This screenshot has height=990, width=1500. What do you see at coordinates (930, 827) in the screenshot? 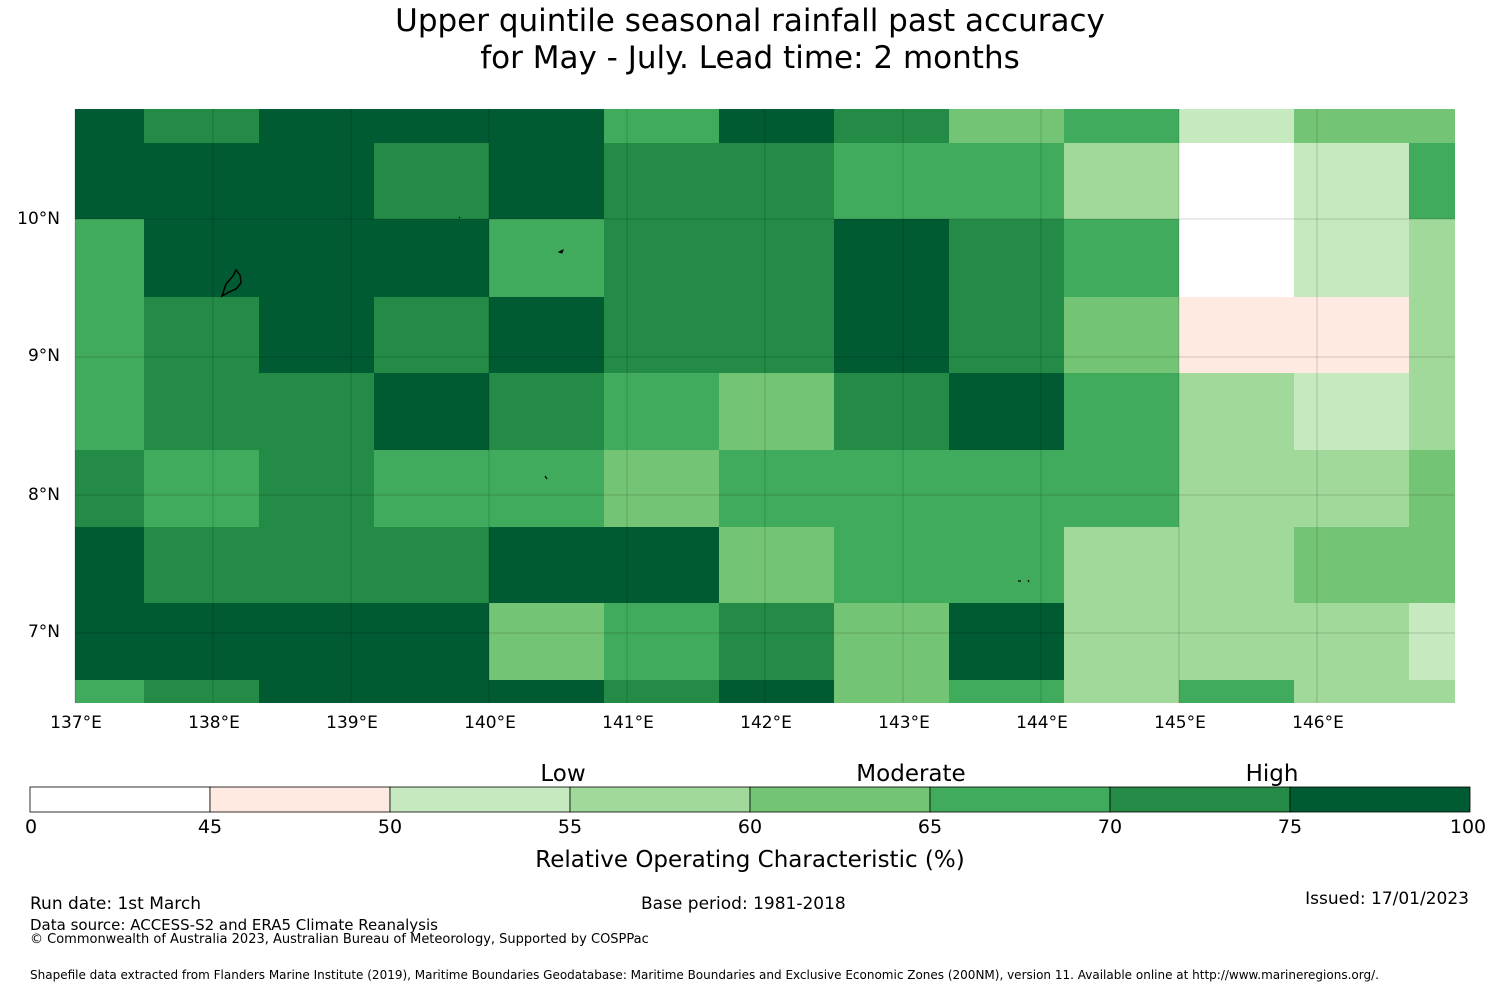
I see `legend-tick: 65` at bounding box center [930, 827].